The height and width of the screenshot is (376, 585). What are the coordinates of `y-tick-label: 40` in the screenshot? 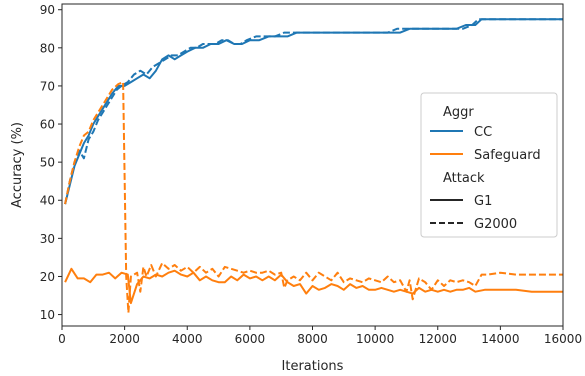 It's located at (47, 201).